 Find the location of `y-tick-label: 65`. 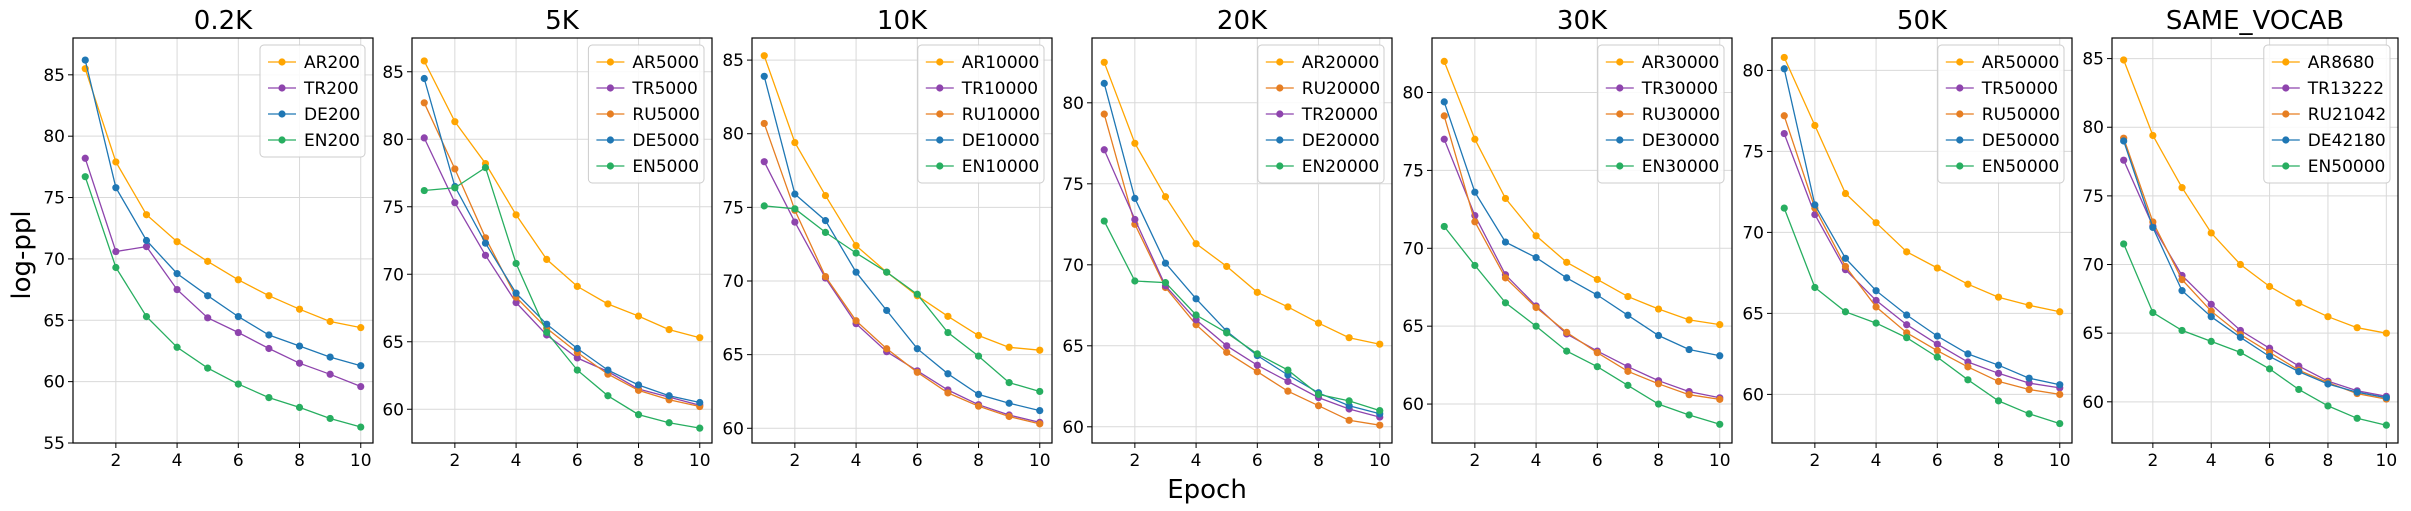

y-tick-label: 65 is located at coordinates (393, 343).